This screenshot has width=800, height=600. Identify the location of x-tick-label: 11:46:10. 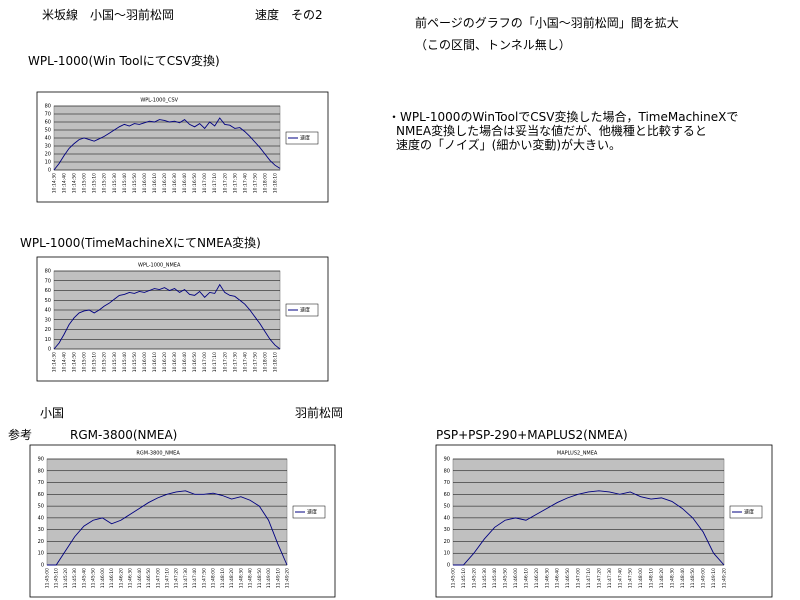
(112, 578).